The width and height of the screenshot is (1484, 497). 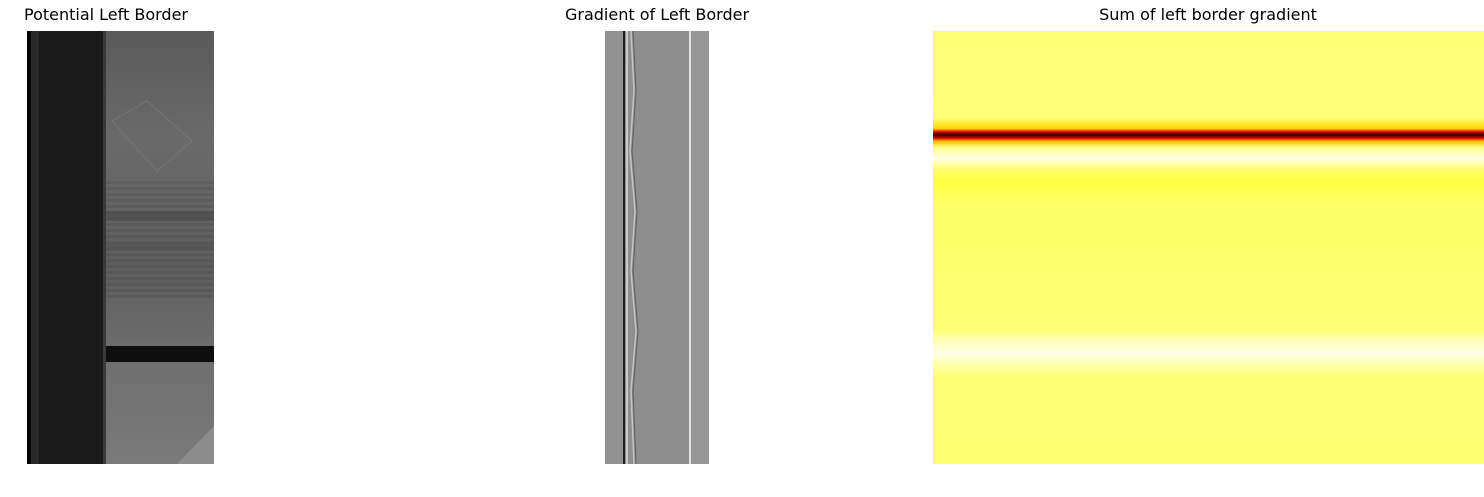 I want to click on potential-left-border-image, so click(x=120, y=247).